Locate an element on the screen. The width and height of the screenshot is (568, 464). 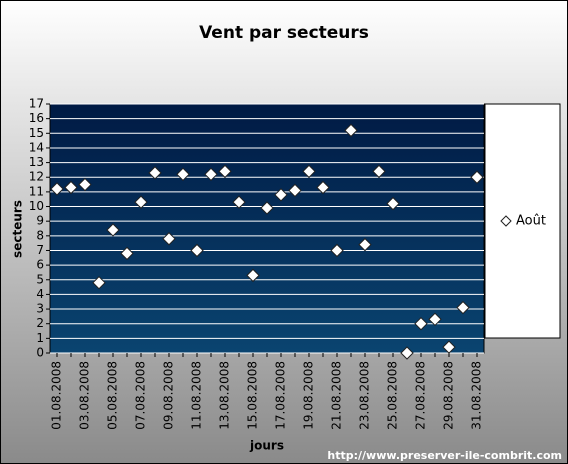
y-tick-label: 0 is located at coordinates (40, 353).